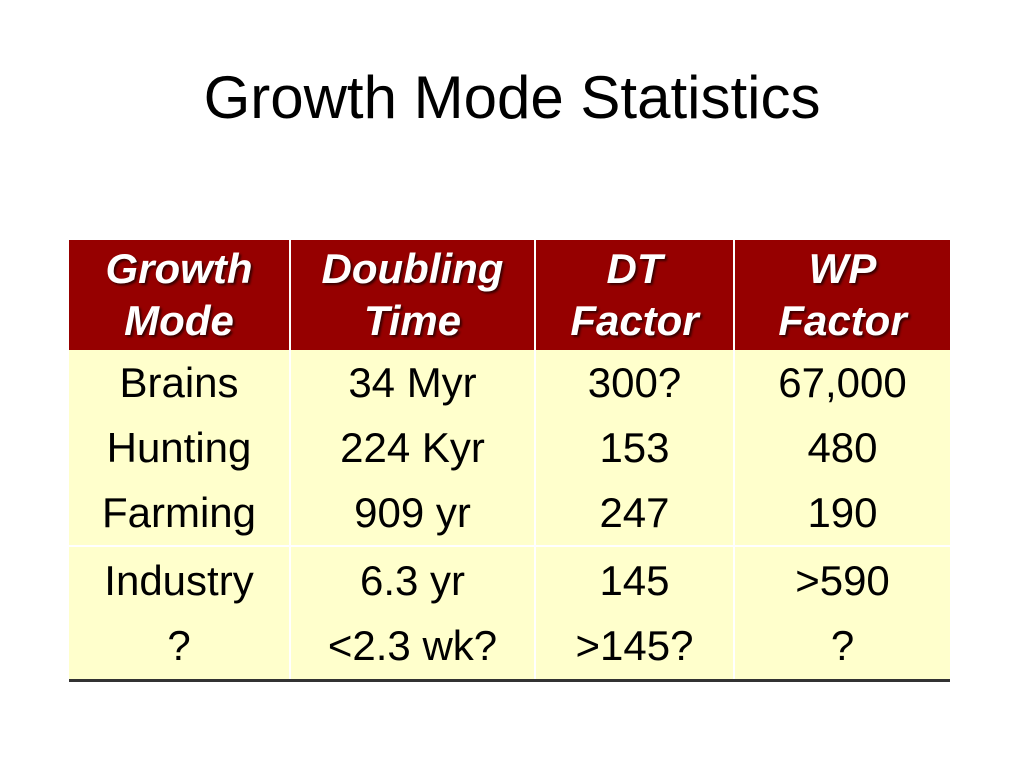 Image resolution: width=1024 pixels, height=768 pixels. I want to click on header-growth-mode: Growth Mode, so click(179, 295).